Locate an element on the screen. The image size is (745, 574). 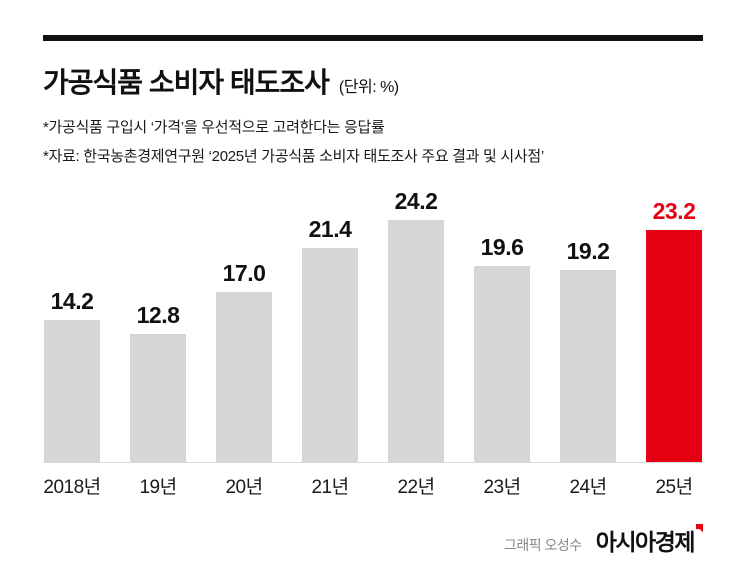
bar-column: 12.8 is located at coordinates (158, 382).